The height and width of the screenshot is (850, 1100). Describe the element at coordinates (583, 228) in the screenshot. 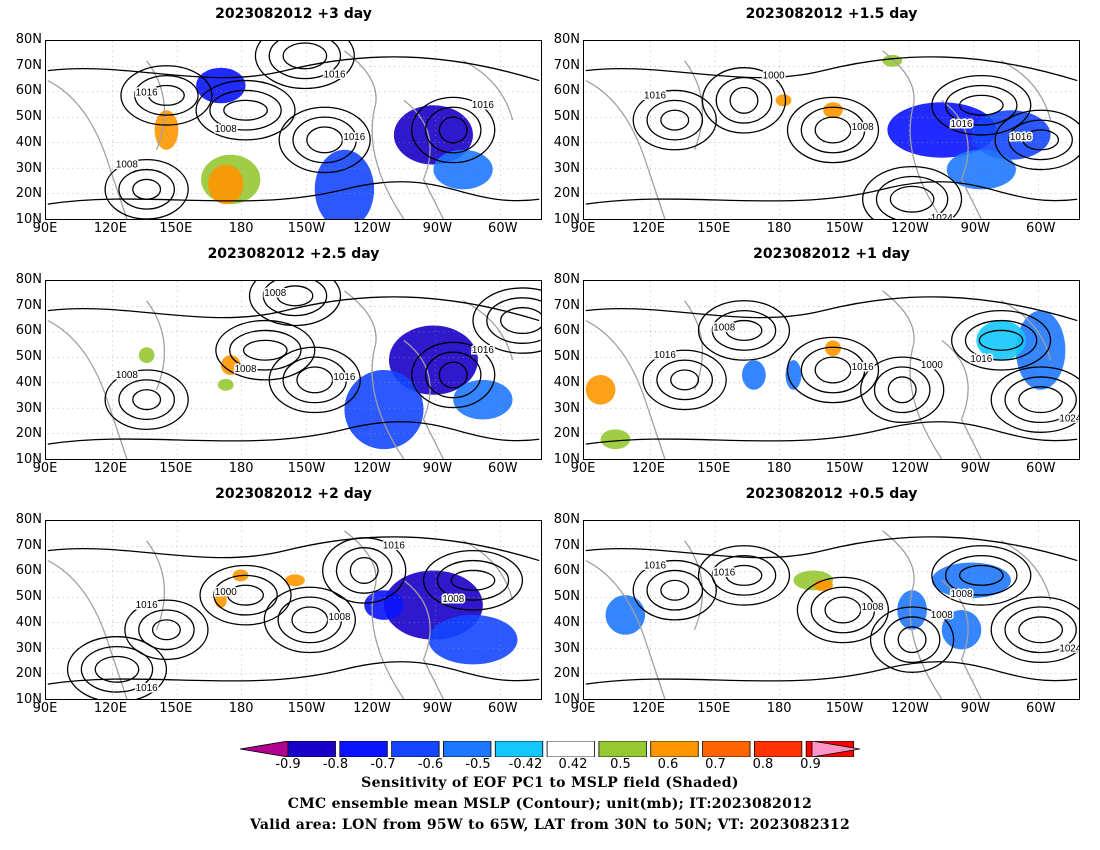

I see `lon-label: 90E` at that location.